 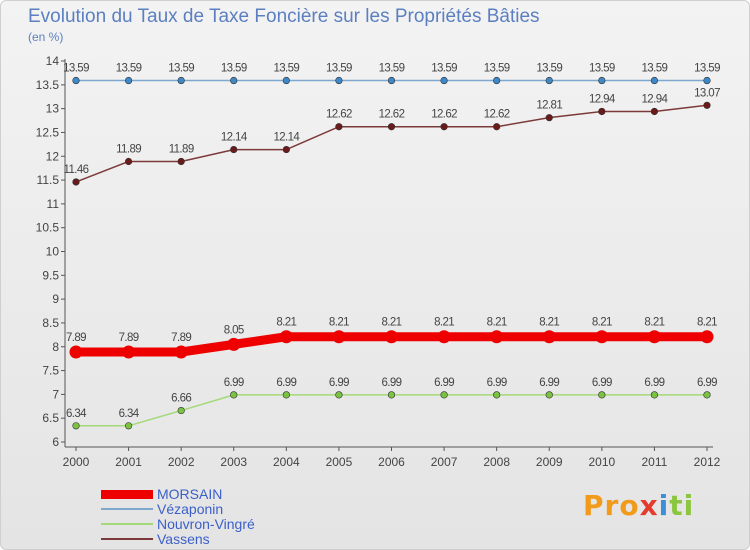 What do you see at coordinates (53, 156) in the screenshot?
I see `y-tick-label: 12` at bounding box center [53, 156].